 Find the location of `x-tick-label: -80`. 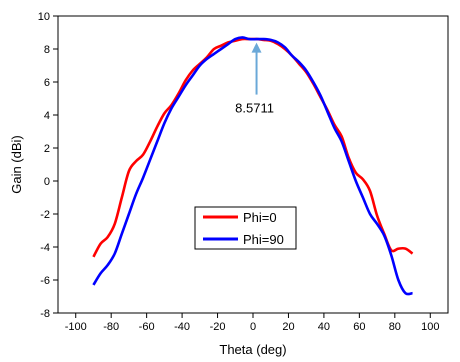

x-tick-label: -80 is located at coordinates (111, 327).